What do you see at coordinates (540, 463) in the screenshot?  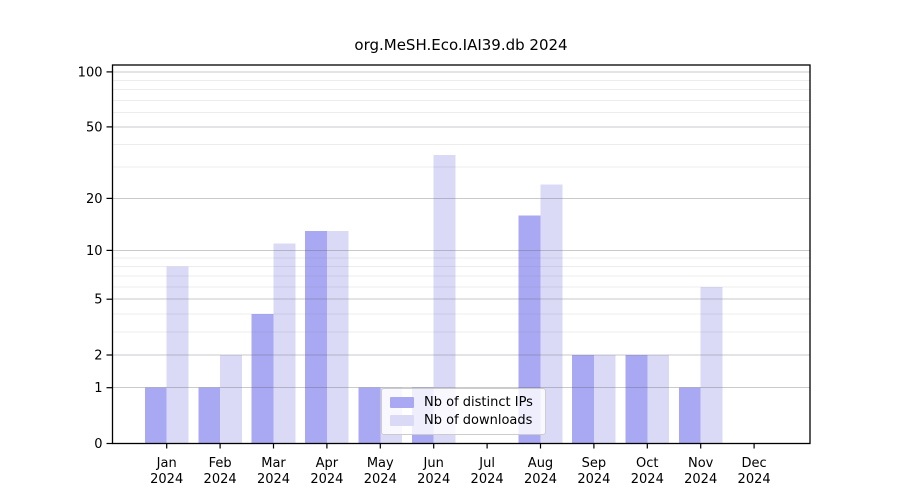 I see `x-tick-label-month: Aug` at bounding box center [540, 463].